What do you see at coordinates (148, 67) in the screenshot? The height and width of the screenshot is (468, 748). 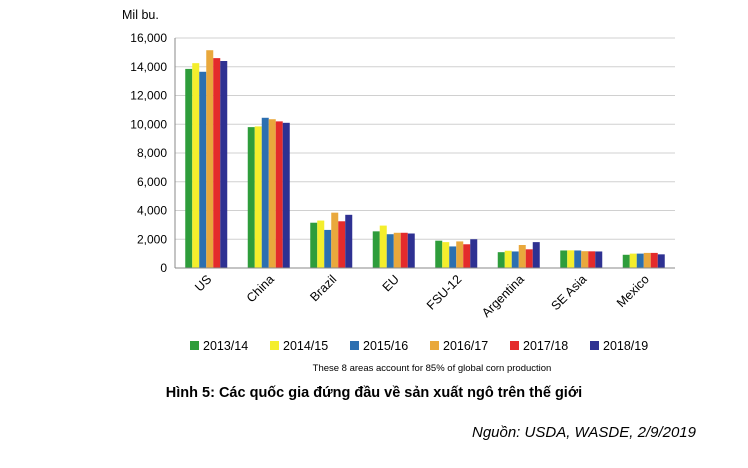 I see `y-tick-label: 14,000` at bounding box center [148, 67].